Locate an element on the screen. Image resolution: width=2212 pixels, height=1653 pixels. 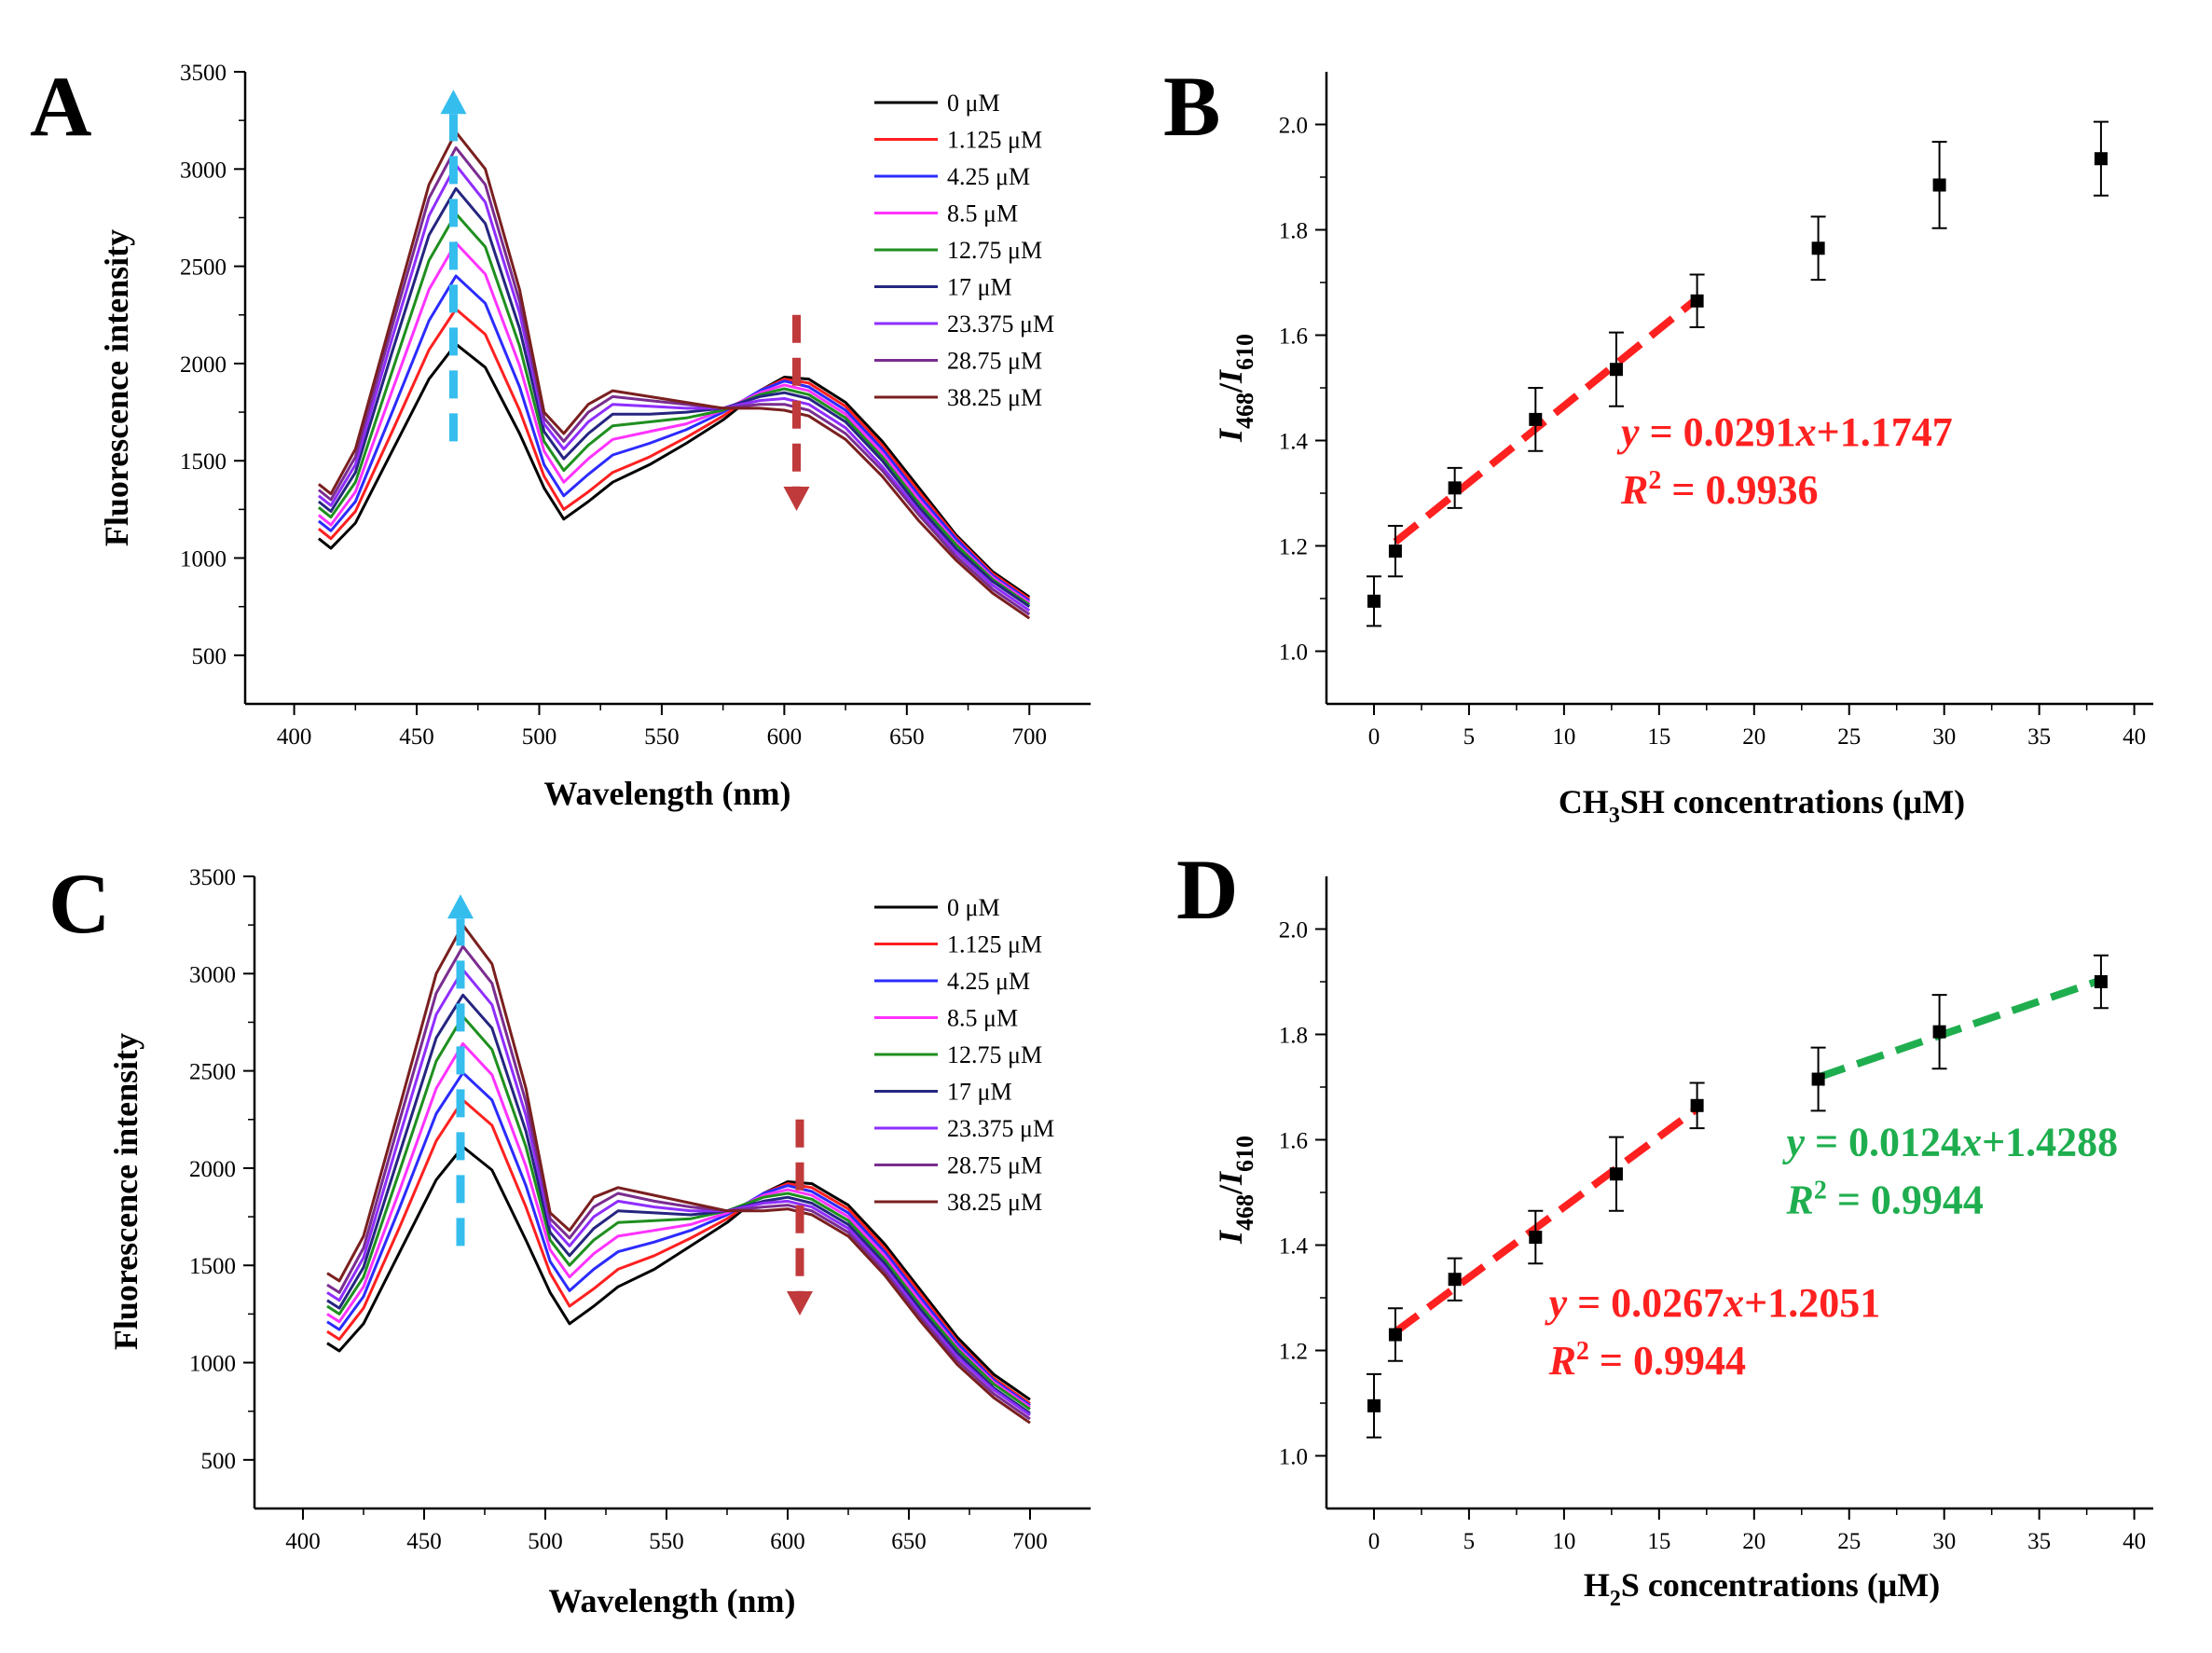
y-tick-label: 3000 is located at coordinates (212, 974).